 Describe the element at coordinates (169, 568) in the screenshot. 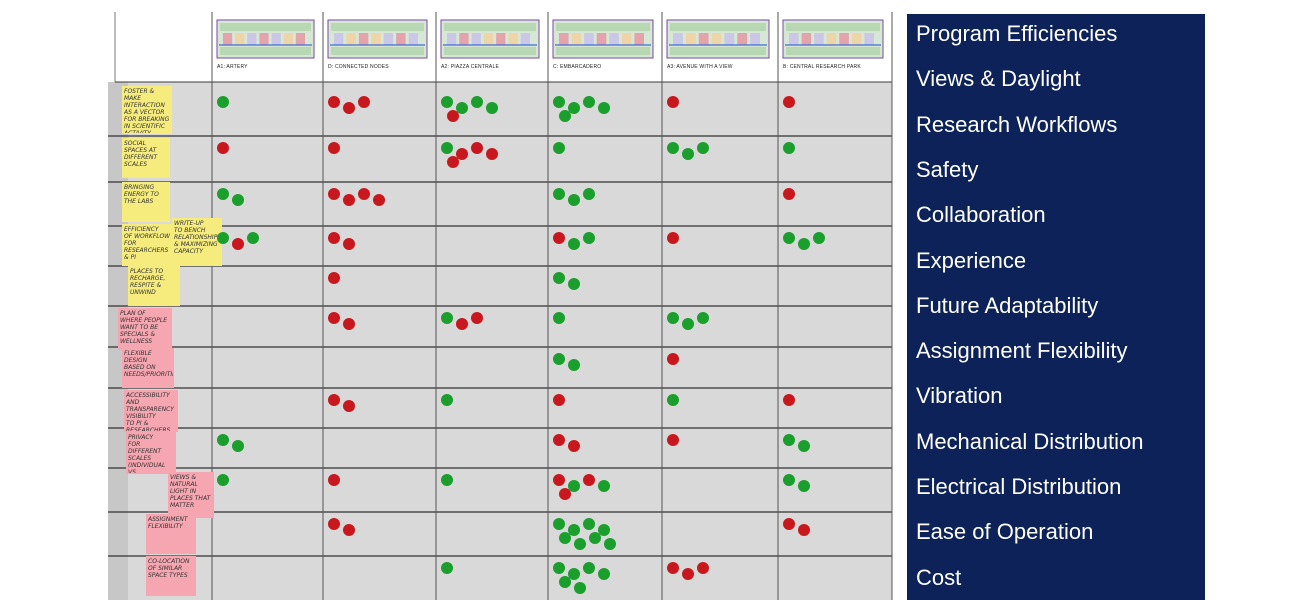

I see `sticky-note-text: CO-LOCATION OF SIMILAR SPACE TYPES` at that location.